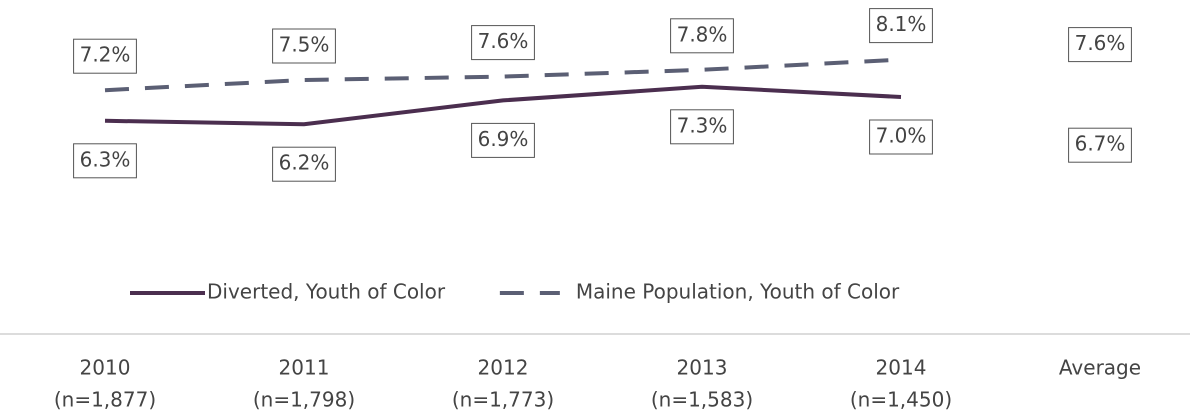 The width and height of the screenshot is (1190, 419). I want to click on data-label: 7.3%, so click(702, 125).